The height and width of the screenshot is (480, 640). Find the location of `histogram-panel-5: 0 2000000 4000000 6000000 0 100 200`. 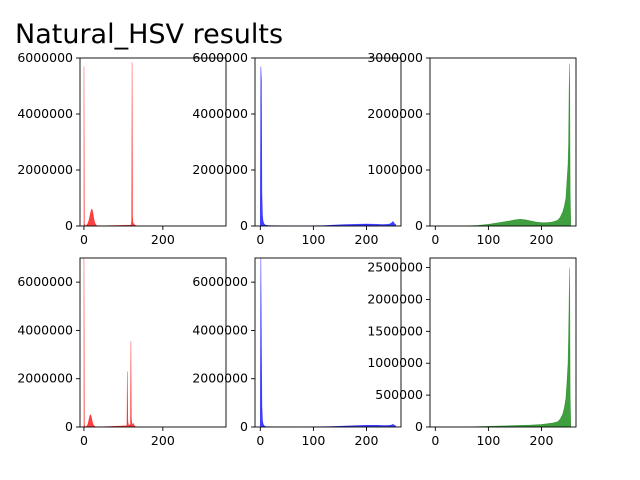

histogram-panel-5: 0 2000000 4000000 6000000 0 100 200 is located at coordinates (297, 352).